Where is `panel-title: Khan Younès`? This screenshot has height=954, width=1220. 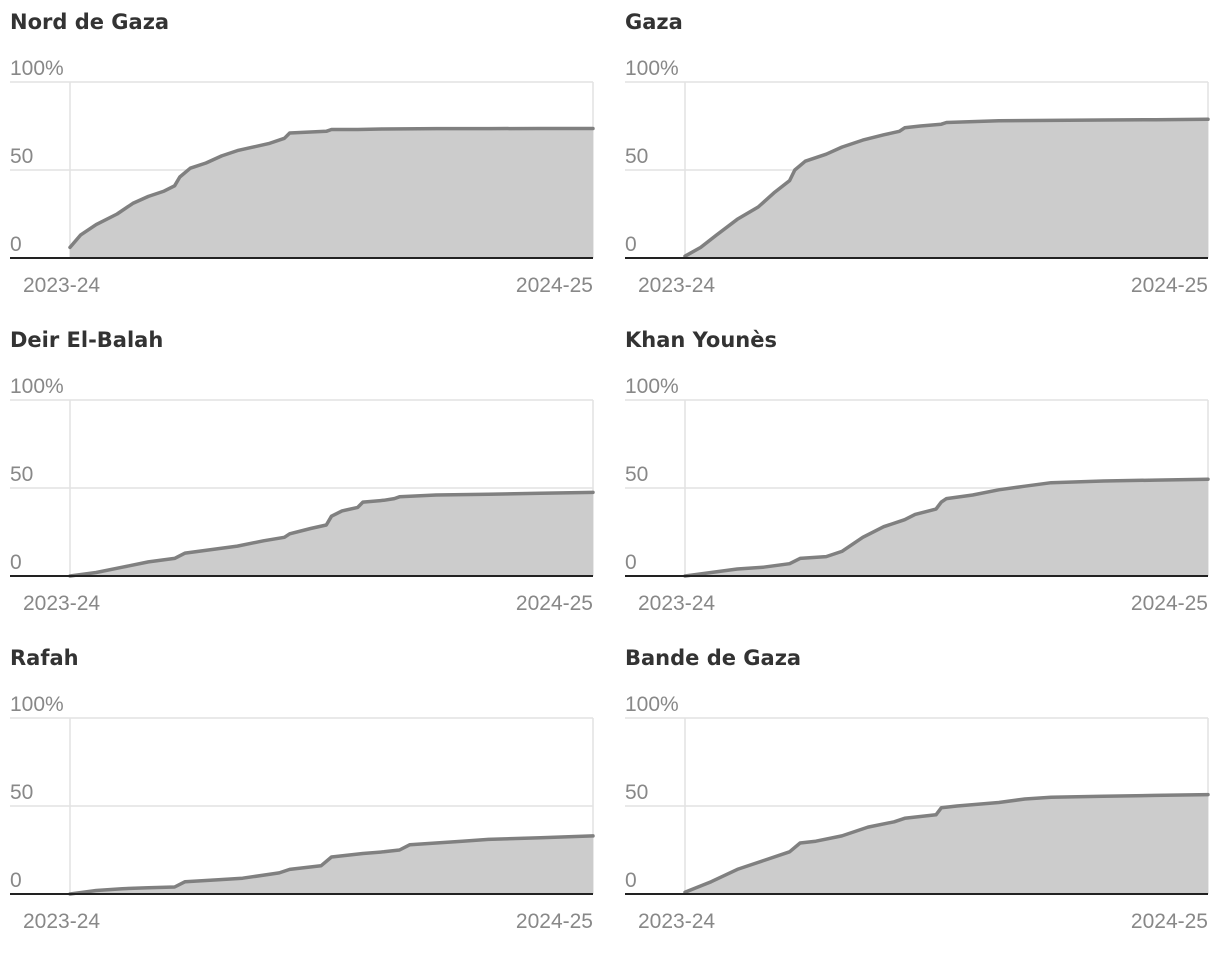 panel-title: Khan Younès is located at coordinates (701, 340).